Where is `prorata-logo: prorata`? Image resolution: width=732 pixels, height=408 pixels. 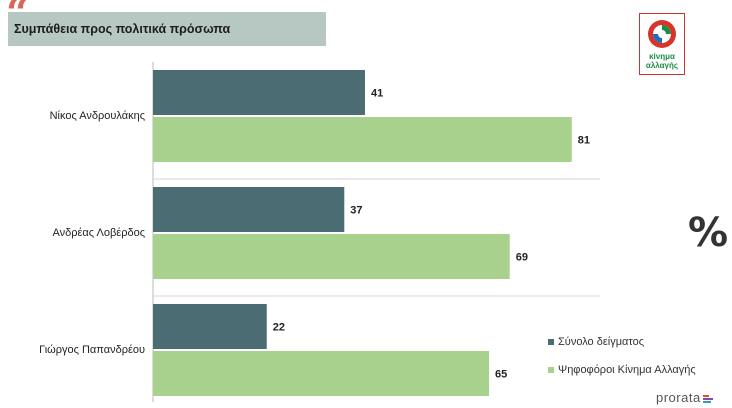
prorata-logo: prorata is located at coordinates (684, 397).